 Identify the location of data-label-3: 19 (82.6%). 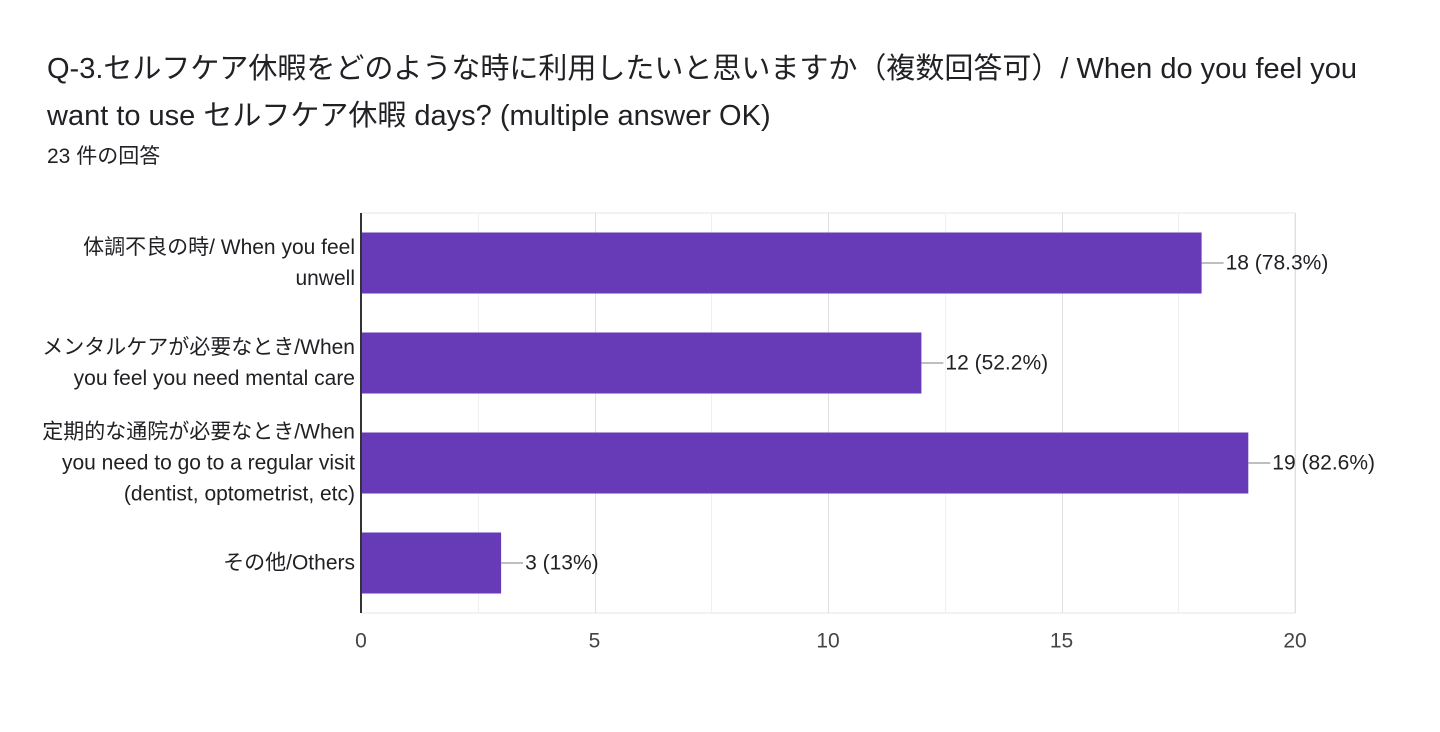
(1323, 463).